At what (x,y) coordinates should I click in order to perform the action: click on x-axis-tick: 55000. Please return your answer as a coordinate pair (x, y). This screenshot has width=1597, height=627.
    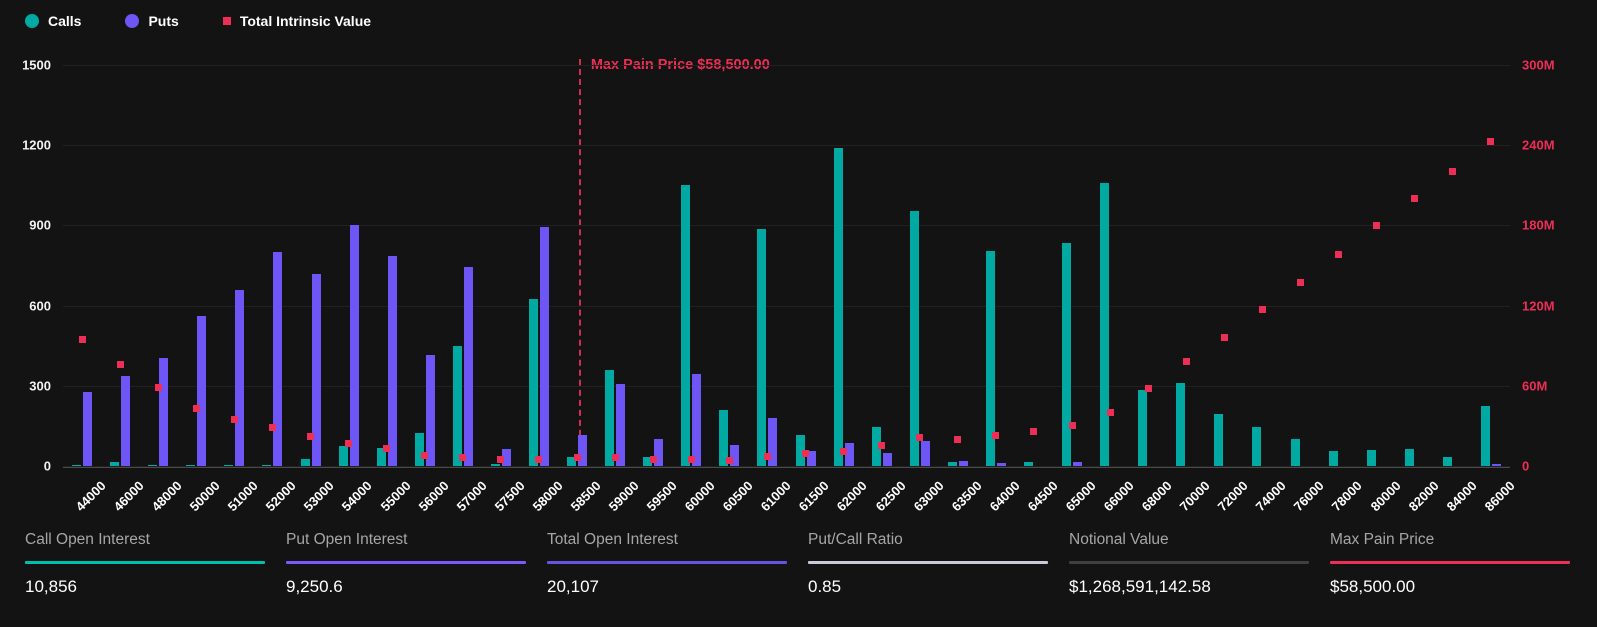
    Looking at the image, I should click on (390, 494).